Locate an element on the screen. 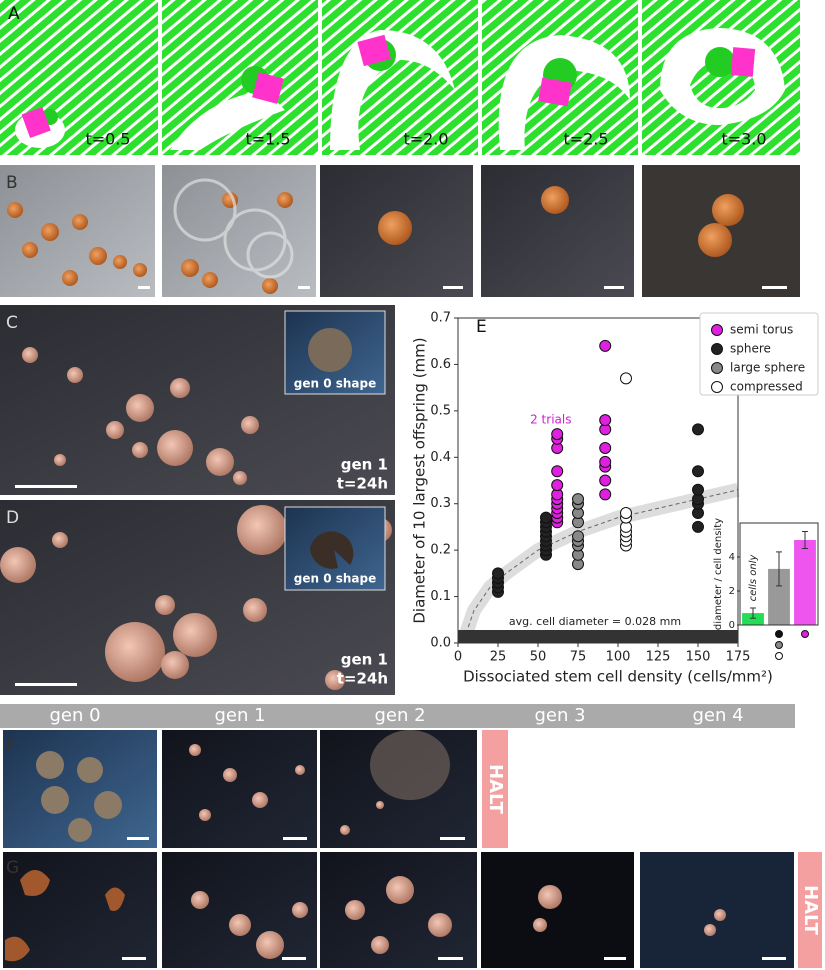 The image size is (825, 970). generation-header: gen 0 is located at coordinates (74, 715).